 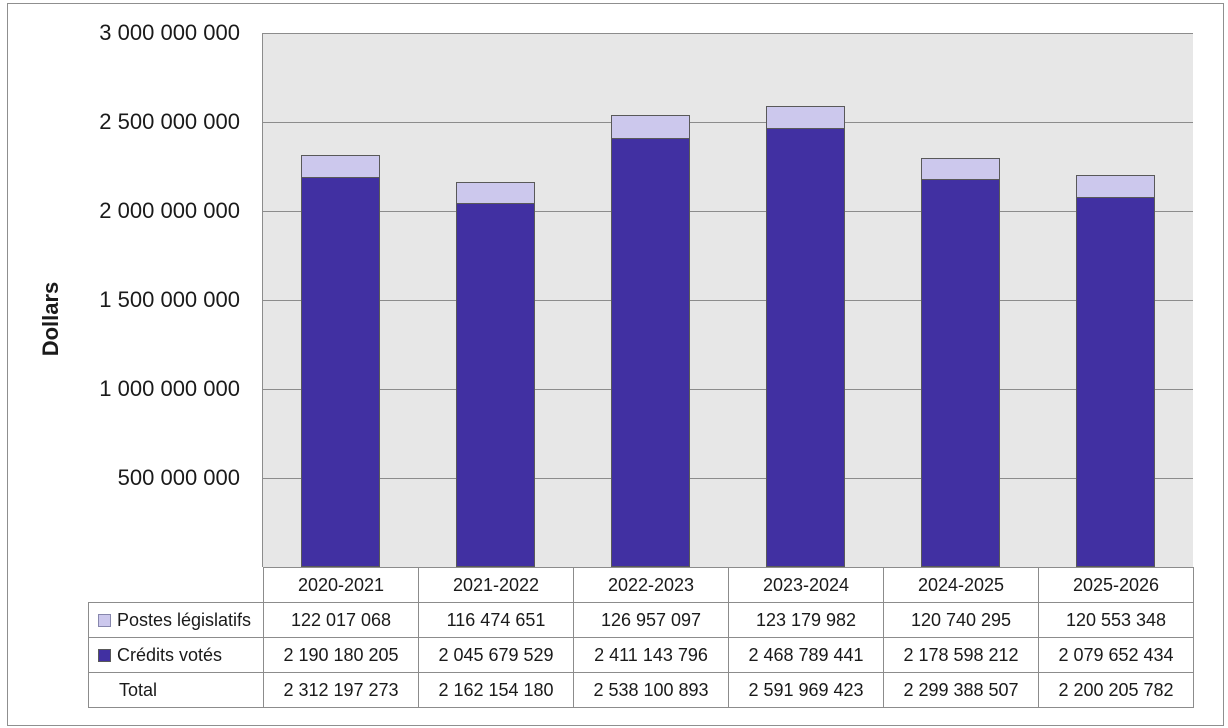 What do you see at coordinates (169, 121) in the screenshot?
I see `y-axis-tick-label: 2 500 000 000` at bounding box center [169, 121].